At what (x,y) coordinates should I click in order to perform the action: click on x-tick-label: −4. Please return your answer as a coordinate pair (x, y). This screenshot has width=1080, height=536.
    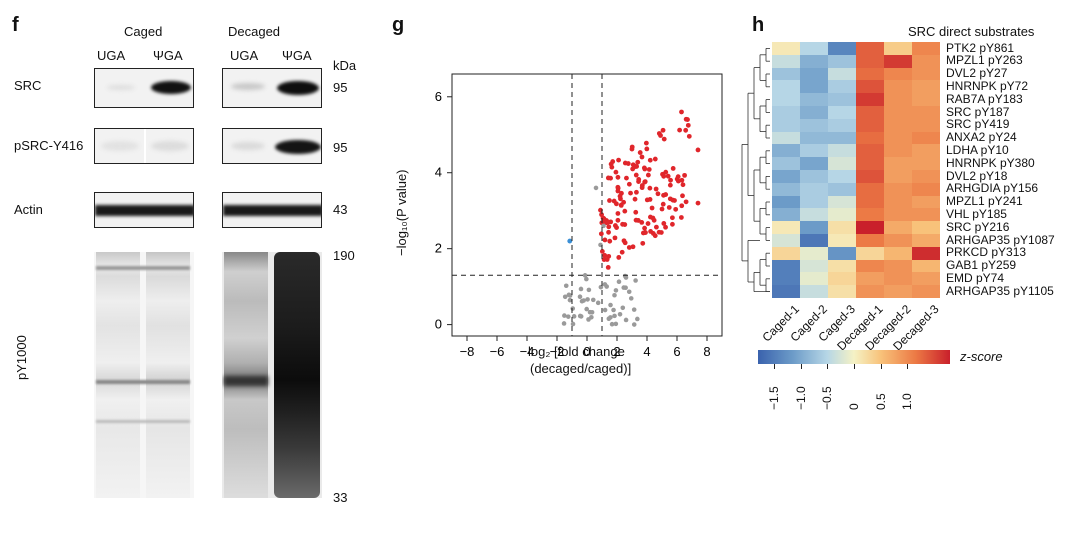
    Looking at the image, I should click on (527, 351).